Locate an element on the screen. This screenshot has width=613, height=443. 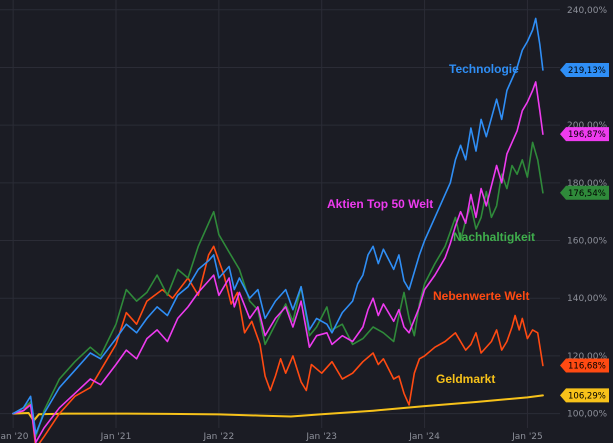
y-tick-label: 180,00% is located at coordinates (587, 184).